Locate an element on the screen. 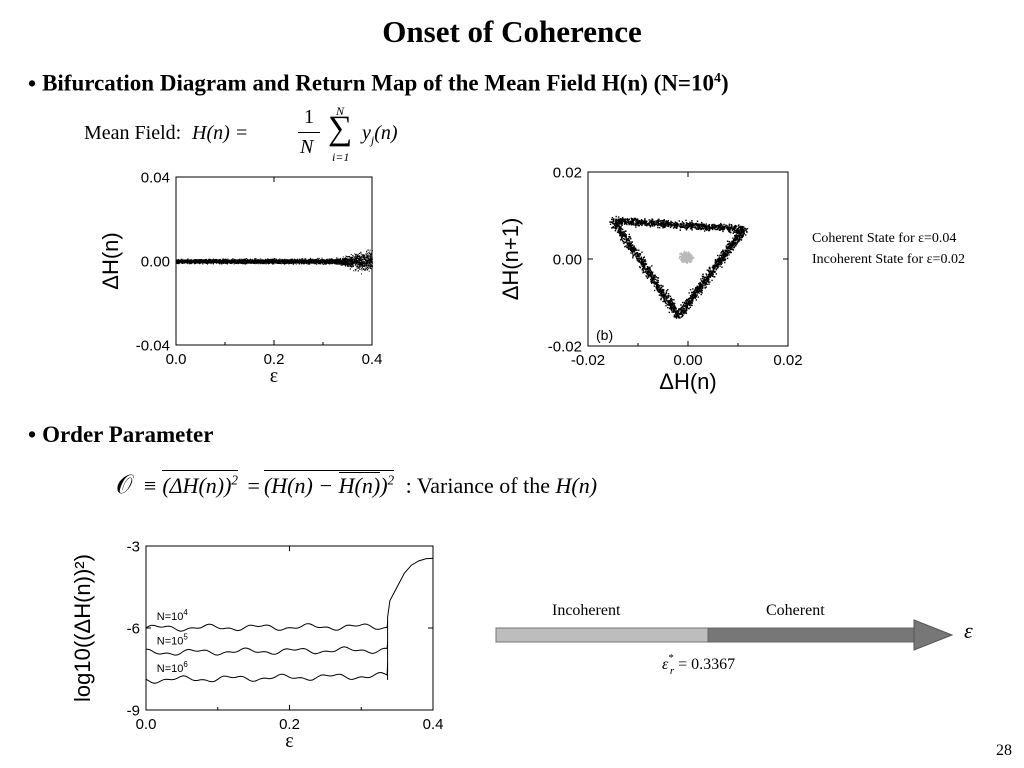 The height and width of the screenshot is (768, 1024). bifurcation-points is located at coordinates (274, 262).